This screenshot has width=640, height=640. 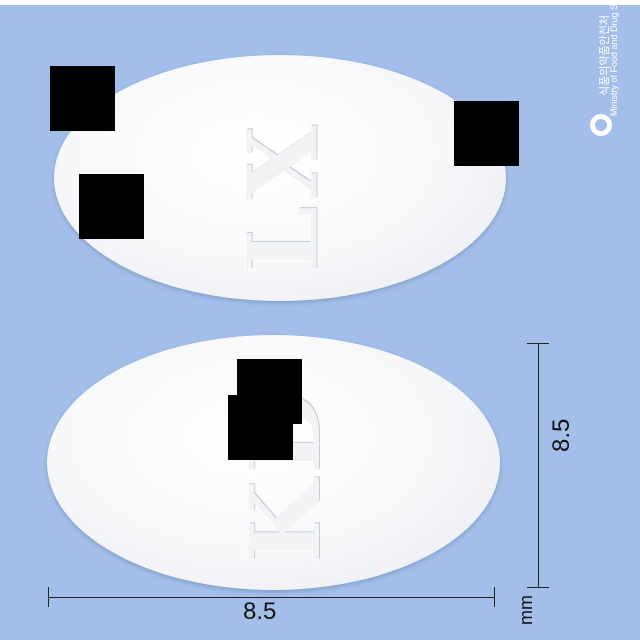 What do you see at coordinates (526, 610) in the screenshot?
I see `scale-unit: mm` at bounding box center [526, 610].